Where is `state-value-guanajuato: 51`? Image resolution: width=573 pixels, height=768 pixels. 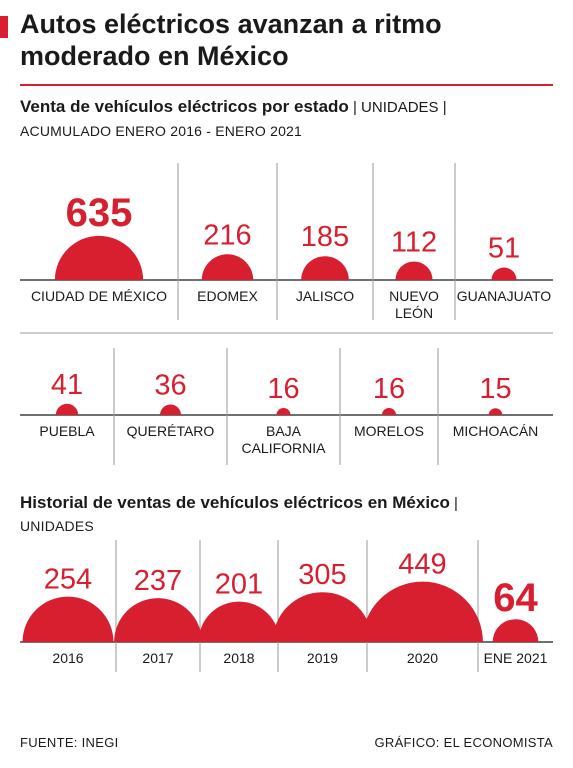
state-value-guanajuato: 51 is located at coordinates (504, 249).